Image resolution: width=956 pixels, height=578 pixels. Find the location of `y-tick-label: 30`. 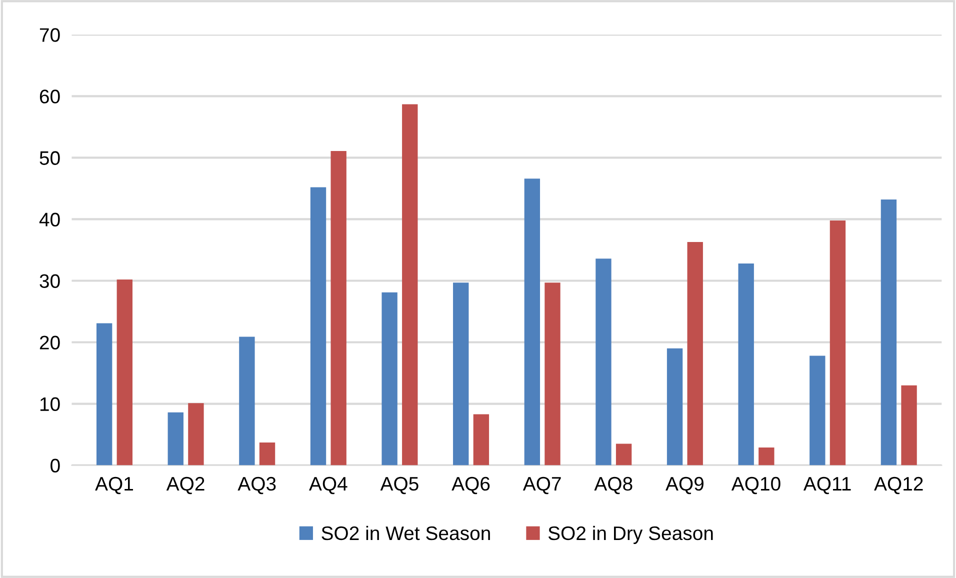

y-tick-label: 30 is located at coordinates (50, 281).